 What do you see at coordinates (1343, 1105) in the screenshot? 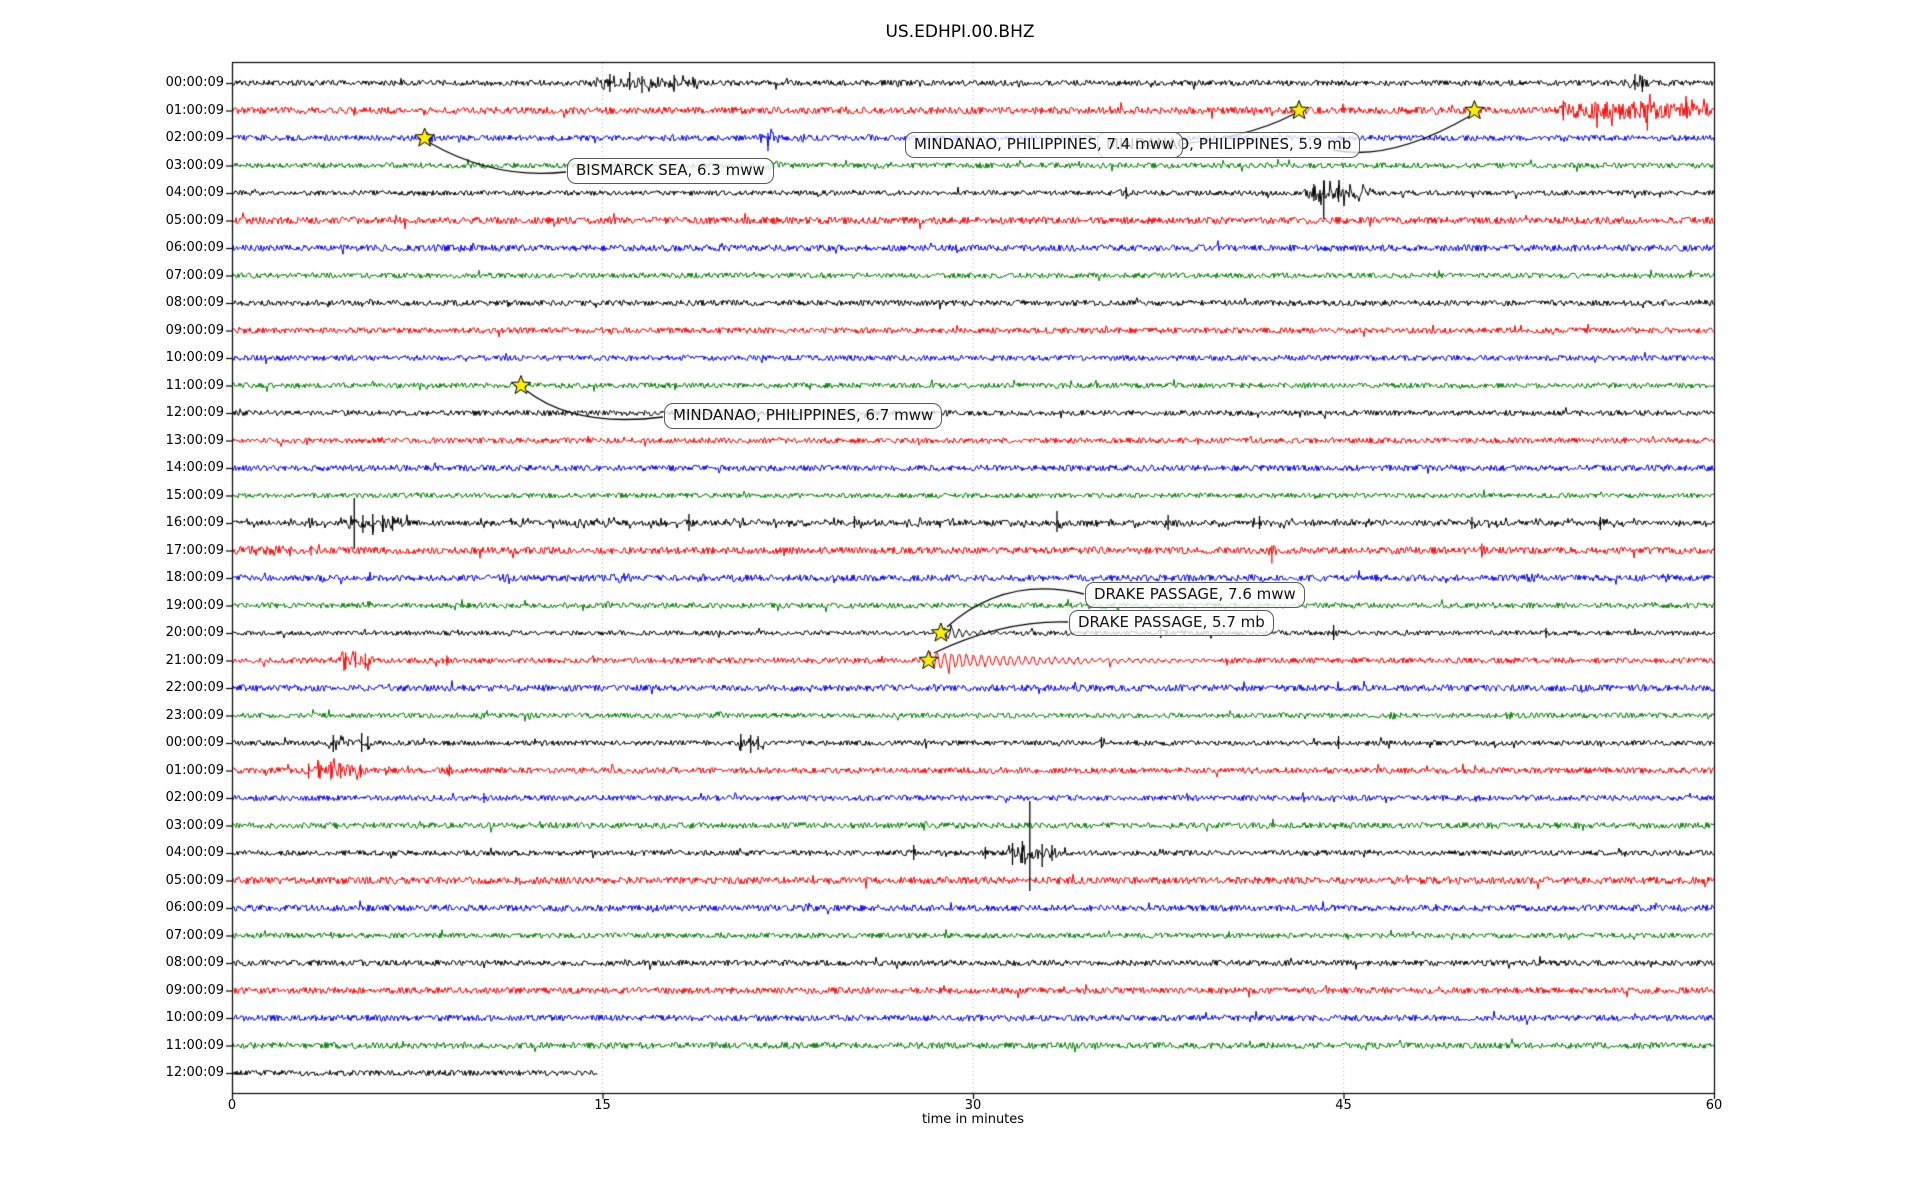
I see `x-tick-label: 45` at bounding box center [1343, 1105].